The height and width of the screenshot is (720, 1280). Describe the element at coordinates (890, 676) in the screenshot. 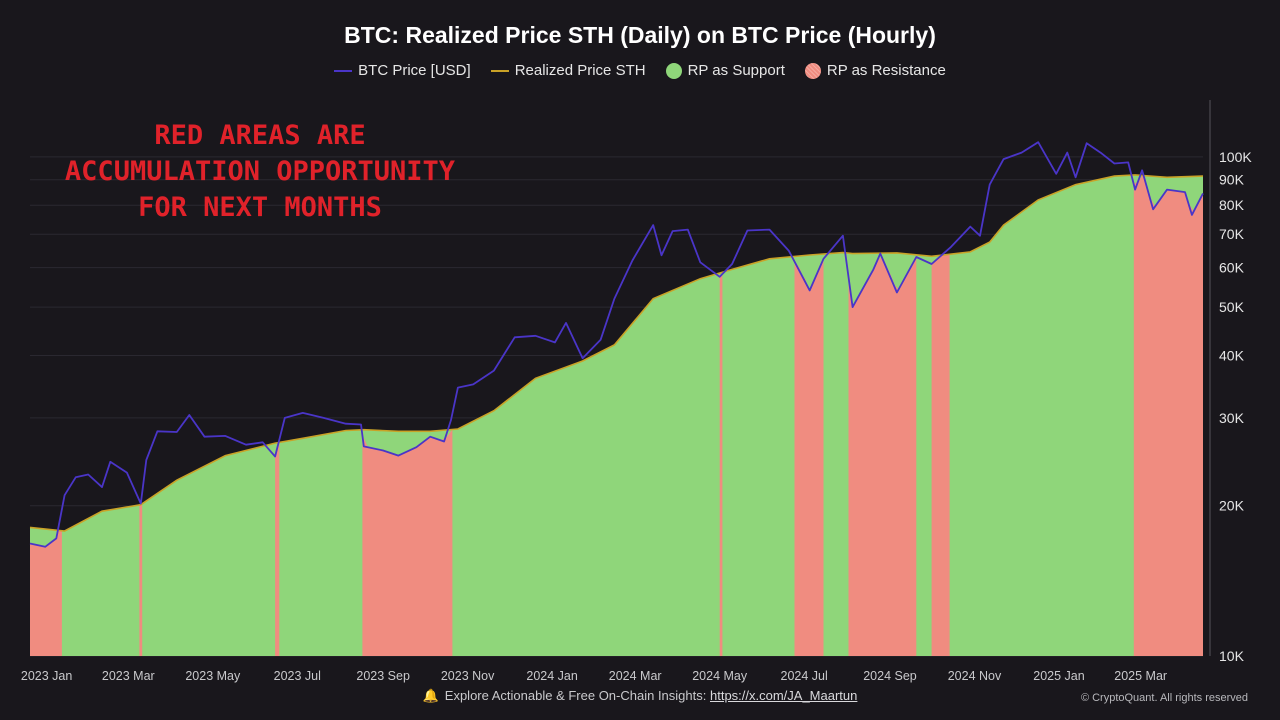

I see `x-tick-label: 2024 Sep` at that location.